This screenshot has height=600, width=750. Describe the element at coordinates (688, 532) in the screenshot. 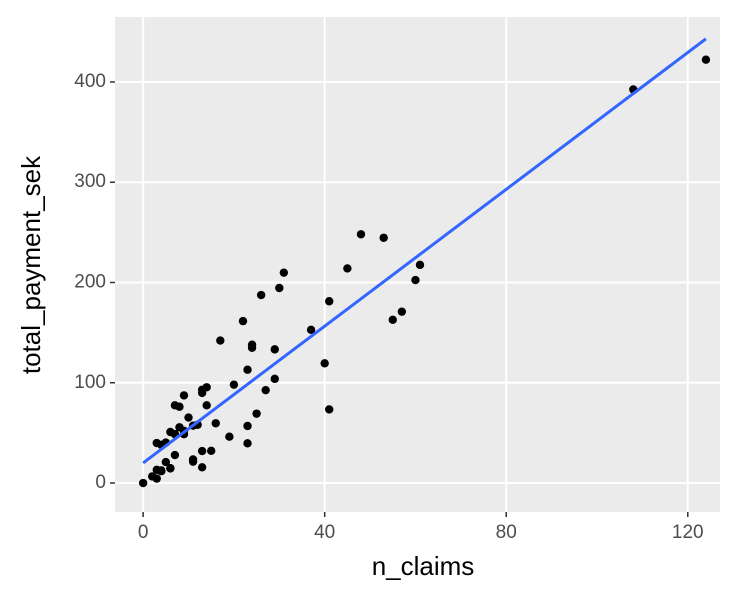

I see `x-tick-label: 120` at that location.